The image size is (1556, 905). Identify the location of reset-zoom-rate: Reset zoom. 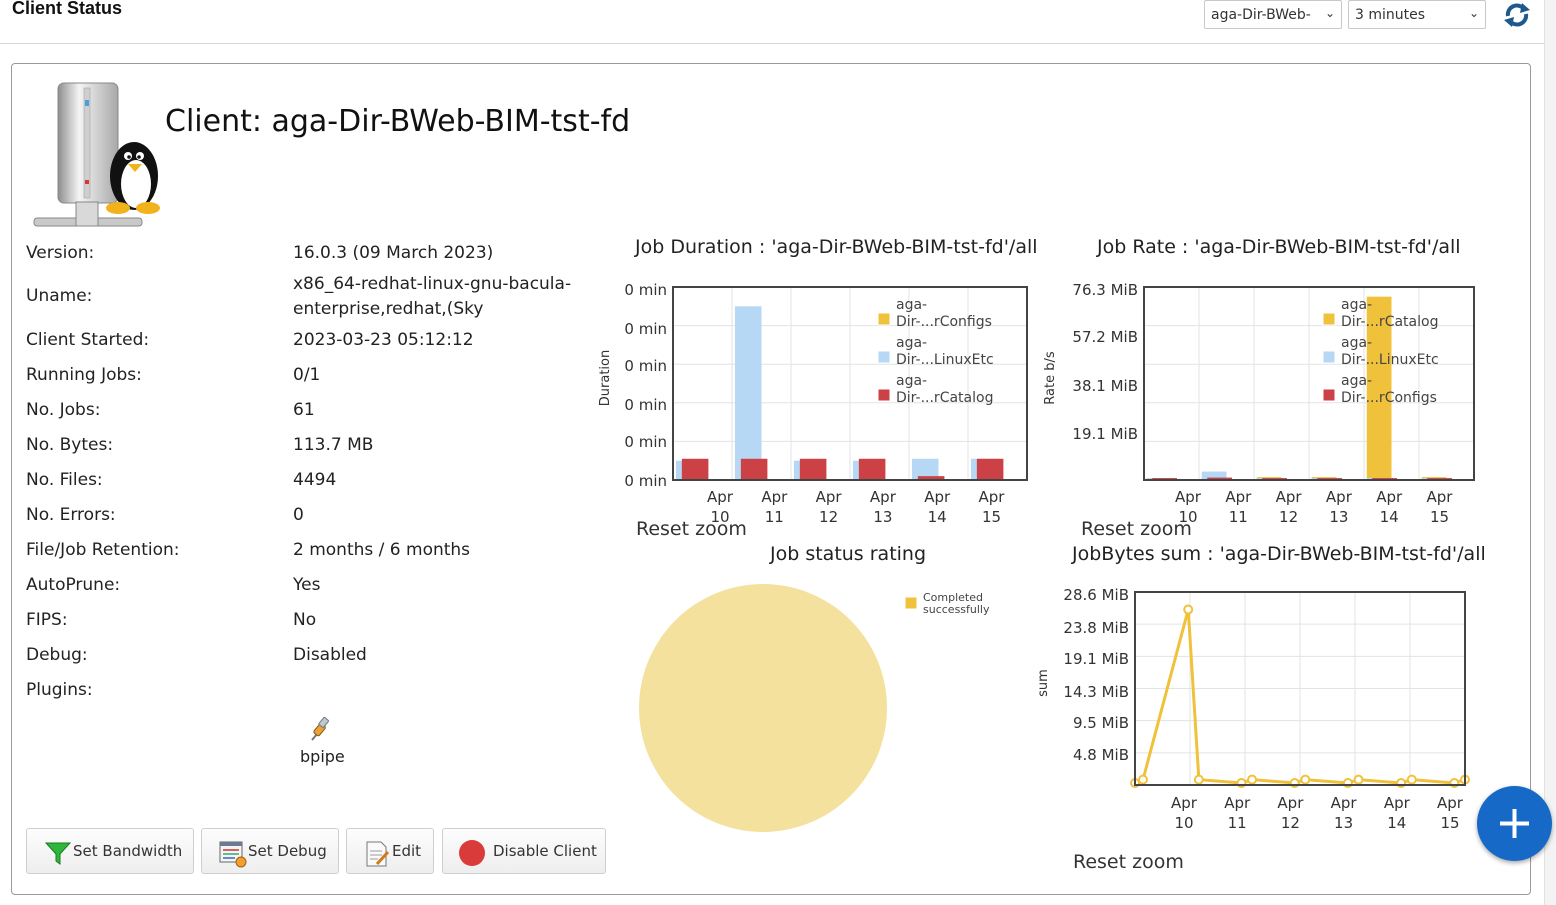
(1136, 529).